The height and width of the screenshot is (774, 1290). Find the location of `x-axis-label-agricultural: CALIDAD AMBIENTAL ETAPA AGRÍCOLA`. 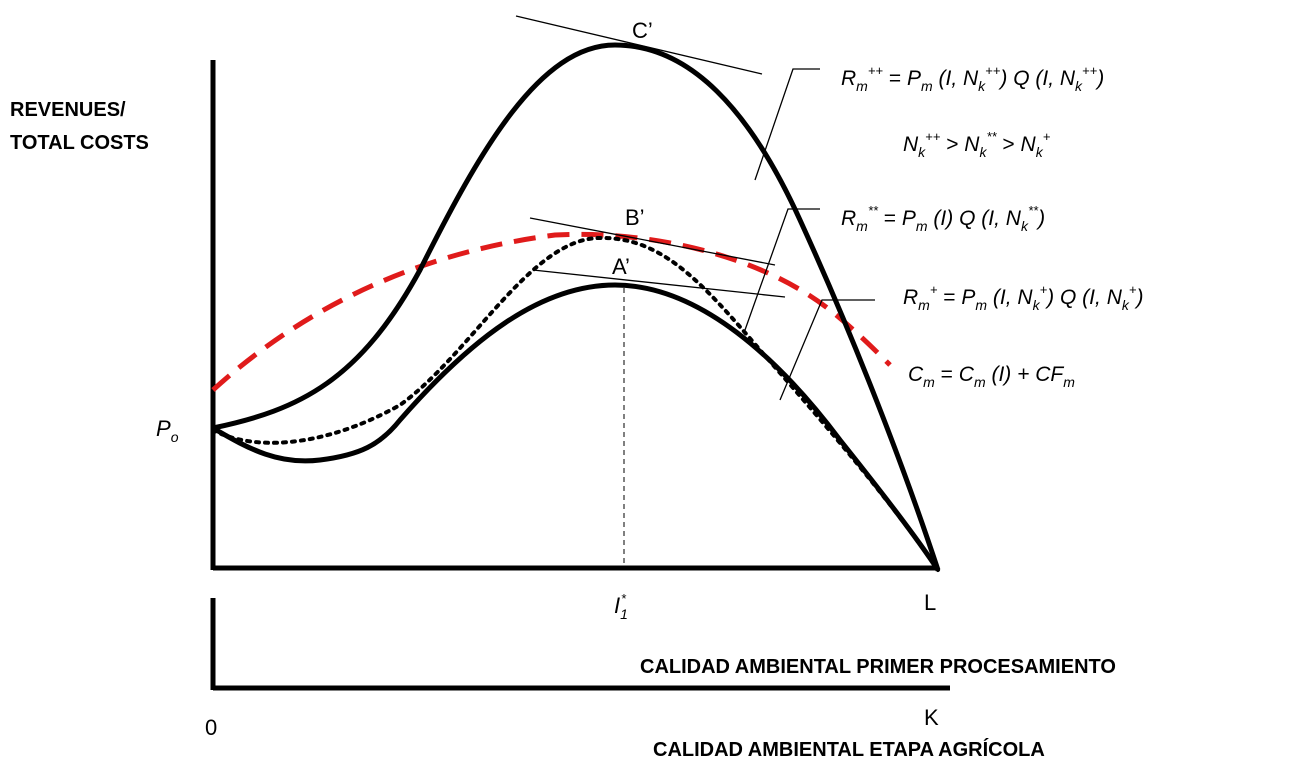

x-axis-label-agricultural: CALIDAD AMBIENTAL ETAPA AGRÍCOLA is located at coordinates (849, 750).